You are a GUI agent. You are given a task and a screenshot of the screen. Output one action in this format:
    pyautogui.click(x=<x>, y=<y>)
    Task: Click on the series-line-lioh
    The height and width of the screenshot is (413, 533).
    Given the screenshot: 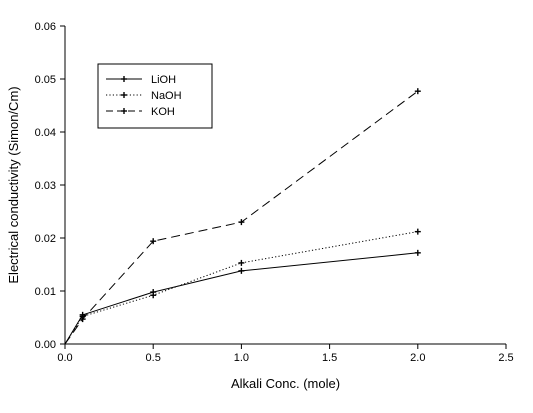 What is the action you would take?
    pyautogui.click(x=241, y=298)
    